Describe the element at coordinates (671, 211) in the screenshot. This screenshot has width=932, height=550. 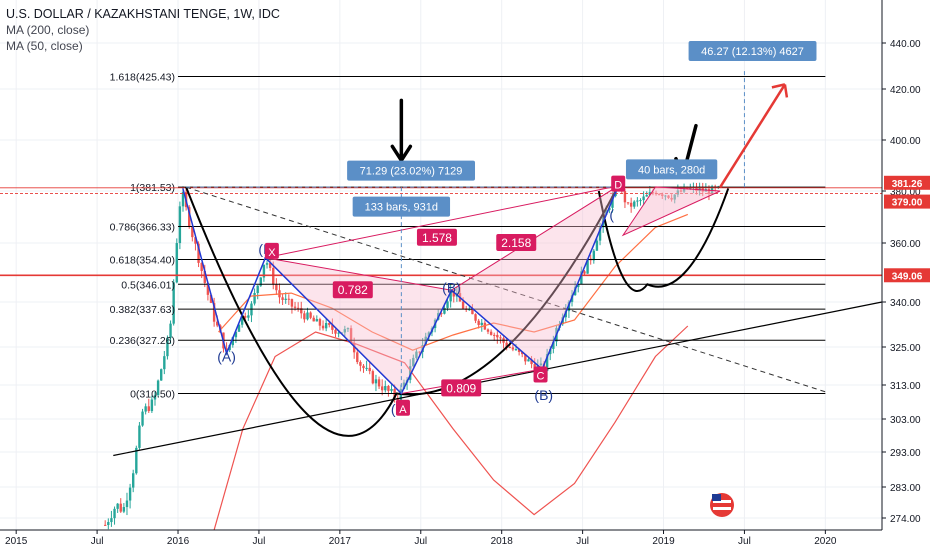
I see `triangle-pattern` at that location.